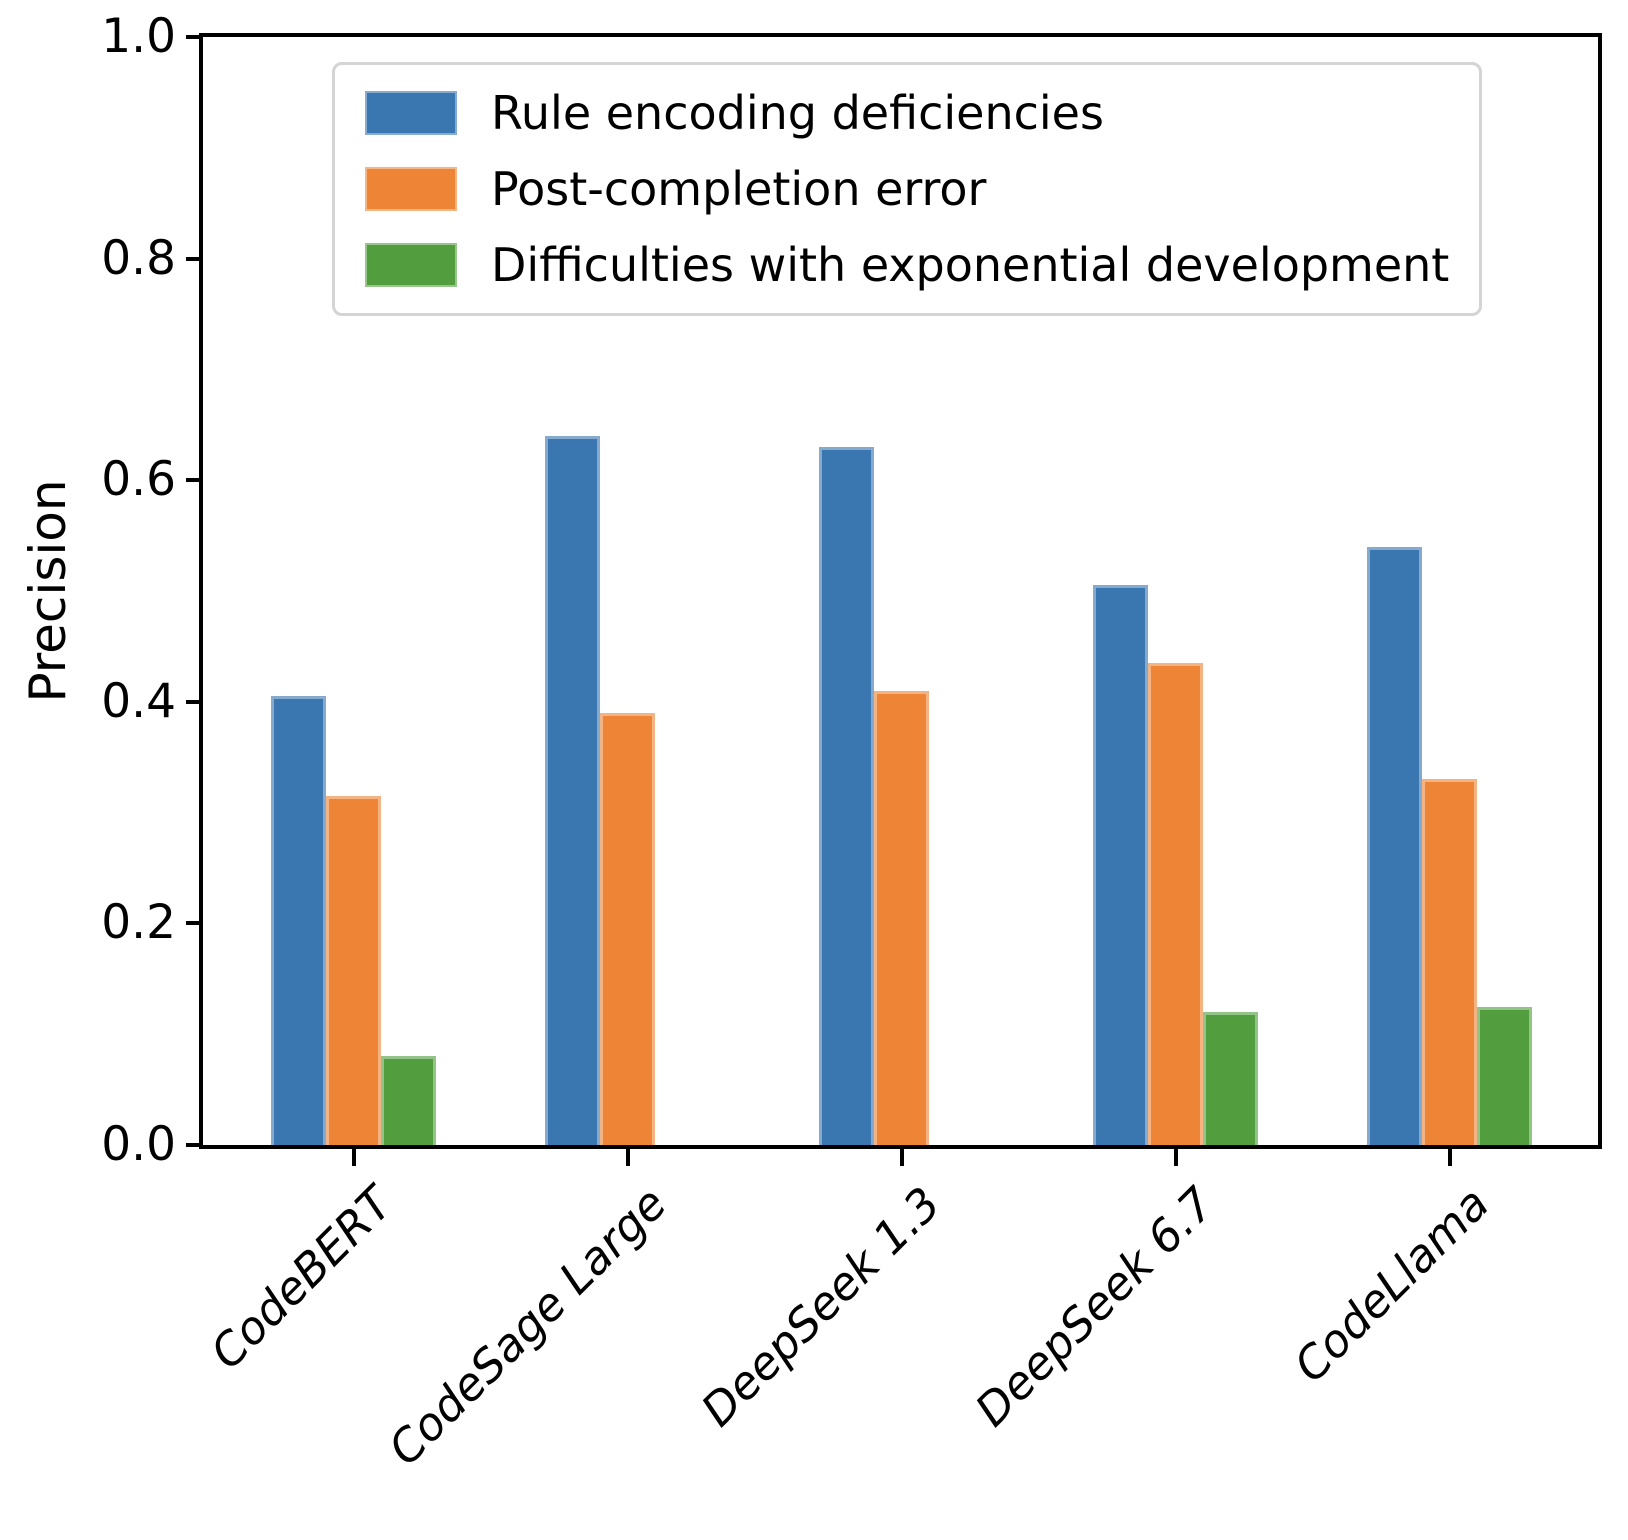  What do you see at coordinates (138, 923) in the screenshot?
I see `y-tick-label: 0.2` at bounding box center [138, 923].